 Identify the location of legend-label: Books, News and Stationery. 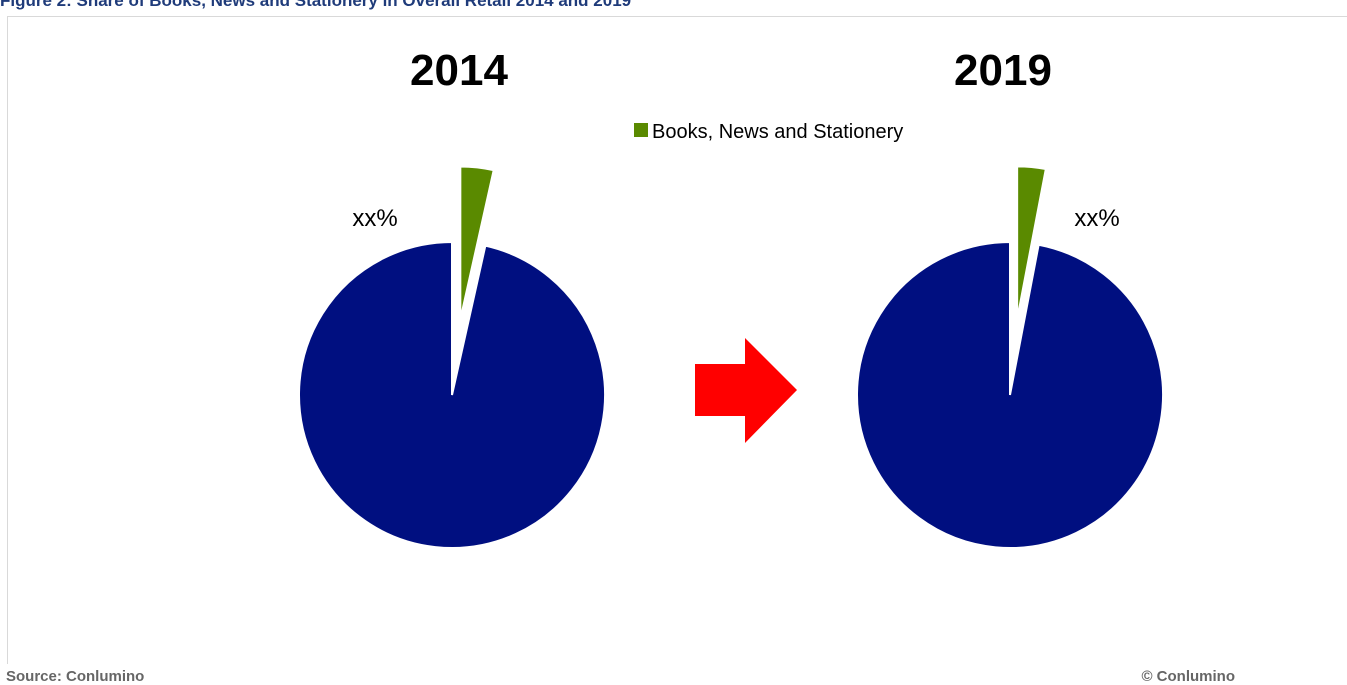
(777, 132).